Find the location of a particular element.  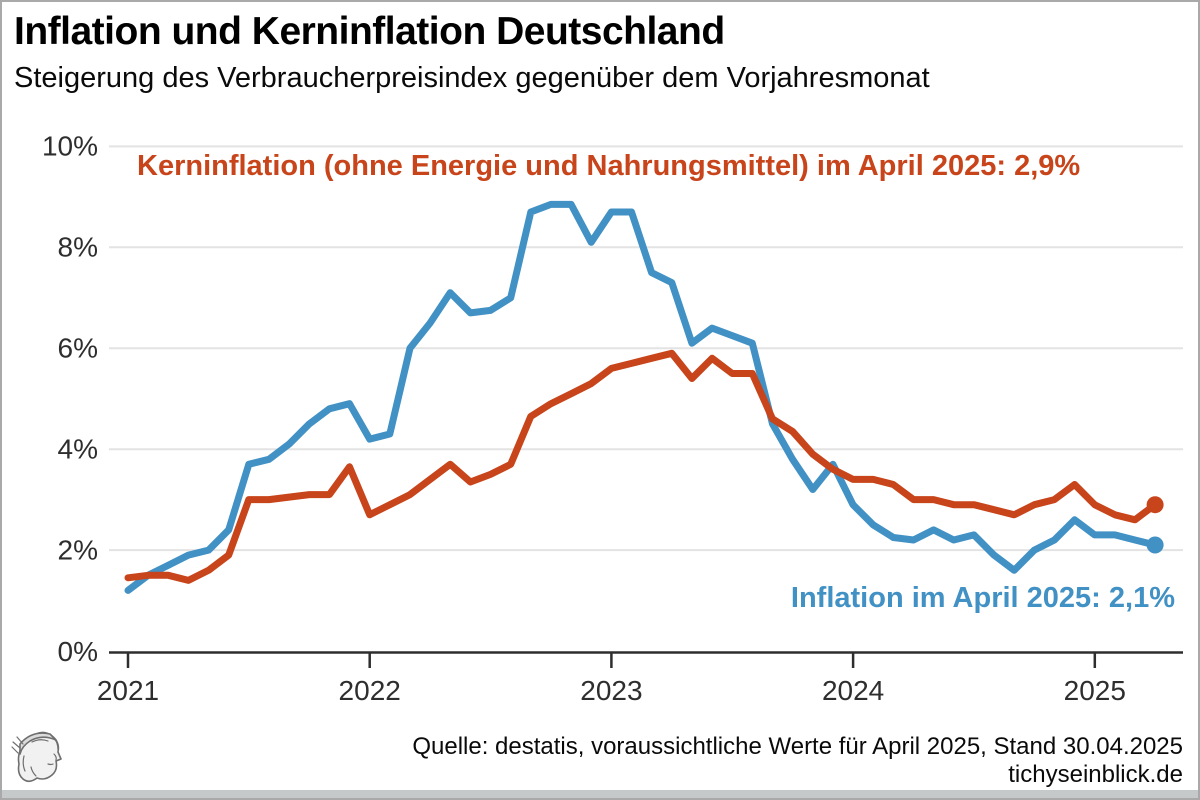

core-inflation-end-dot is located at coordinates (1155, 505).